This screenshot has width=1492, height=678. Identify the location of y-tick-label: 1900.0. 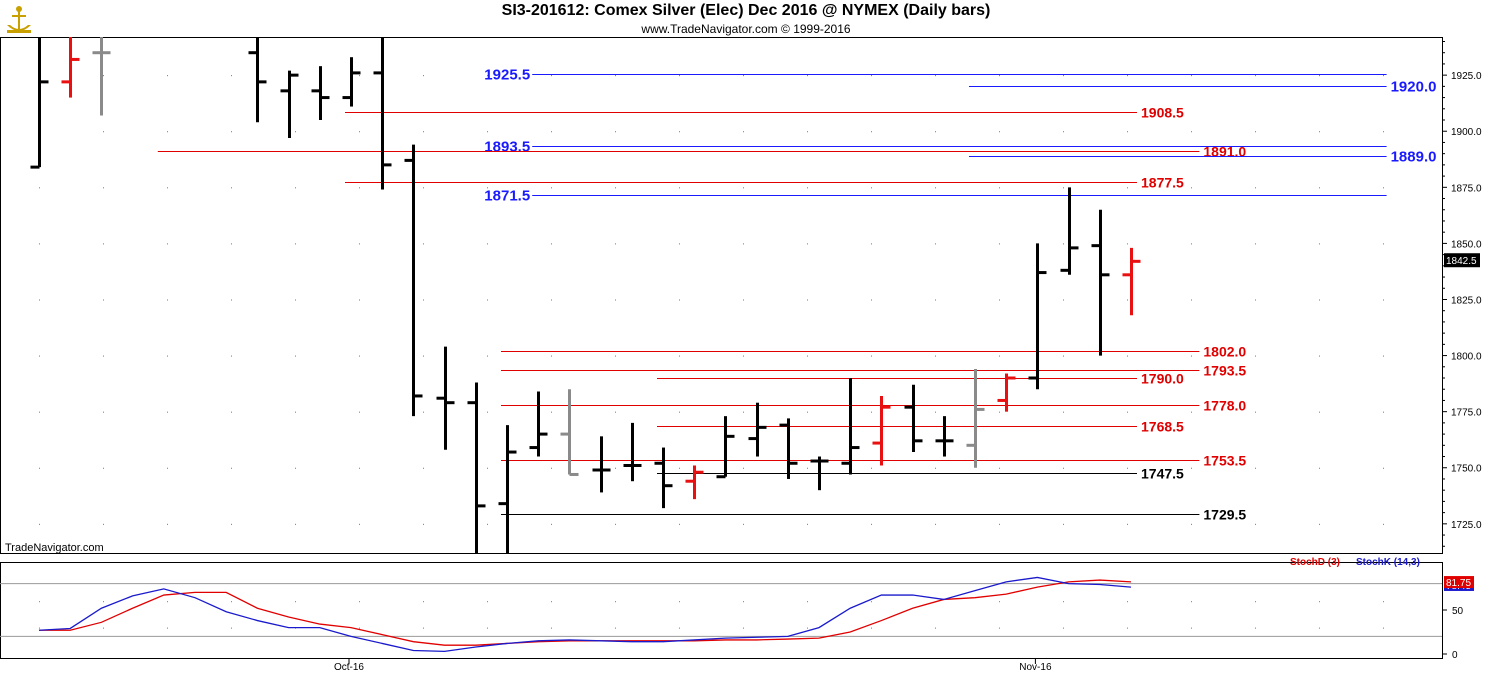
(1466, 132).